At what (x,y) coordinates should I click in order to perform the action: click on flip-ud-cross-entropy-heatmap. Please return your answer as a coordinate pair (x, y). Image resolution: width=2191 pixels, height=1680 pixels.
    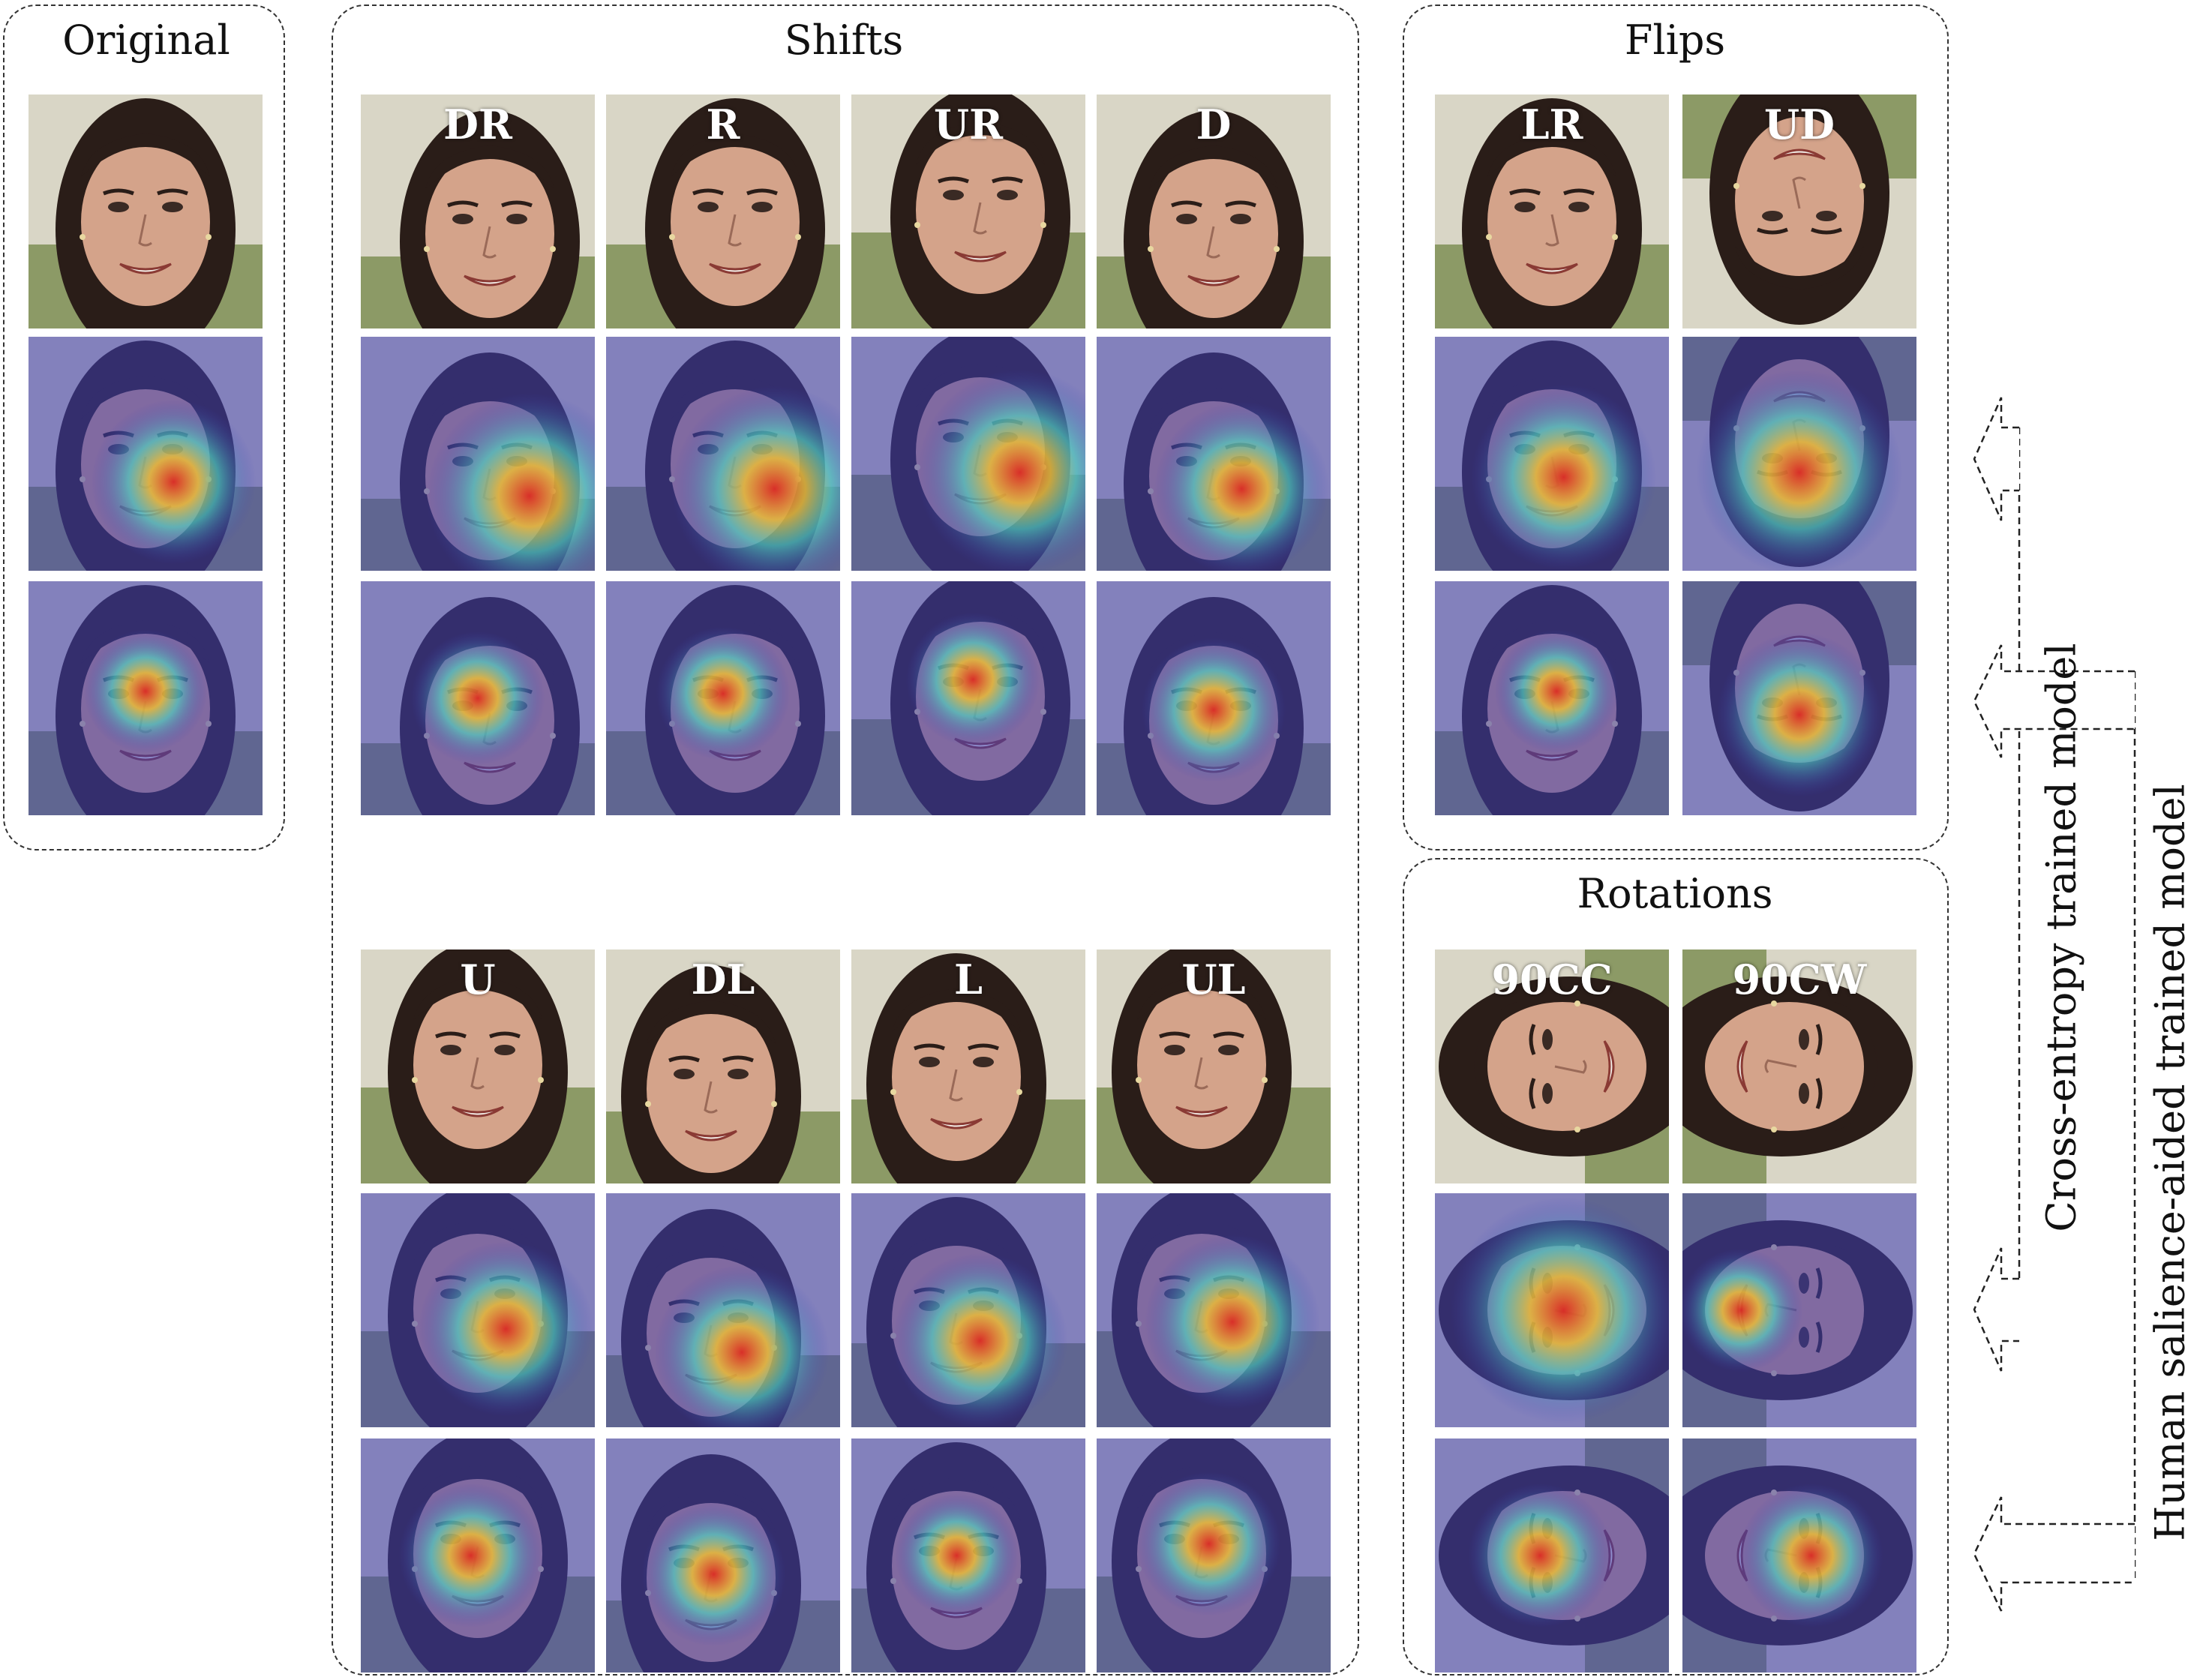
    Looking at the image, I should click on (1799, 454).